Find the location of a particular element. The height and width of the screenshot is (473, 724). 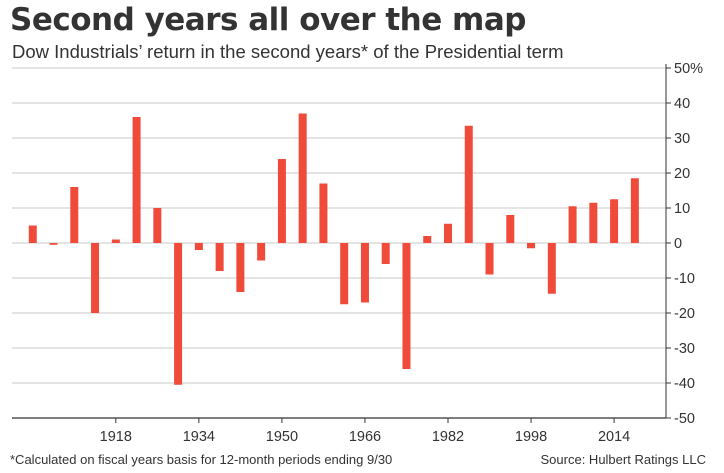

bar-1962 is located at coordinates (344, 274).